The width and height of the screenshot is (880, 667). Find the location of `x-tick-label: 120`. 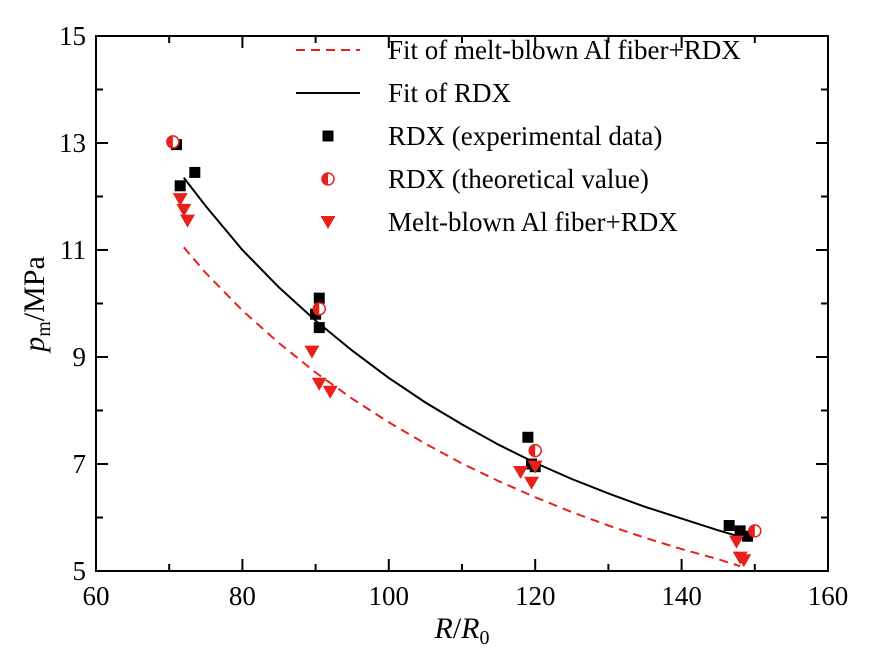

x-tick-label: 120 is located at coordinates (535, 596).